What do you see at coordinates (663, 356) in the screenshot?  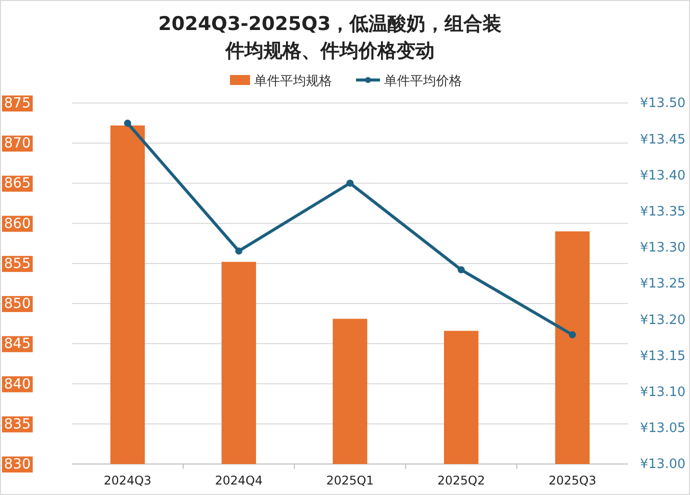 I see `y2-tick-label: ¥13.15` at bounding box center [663, 356].